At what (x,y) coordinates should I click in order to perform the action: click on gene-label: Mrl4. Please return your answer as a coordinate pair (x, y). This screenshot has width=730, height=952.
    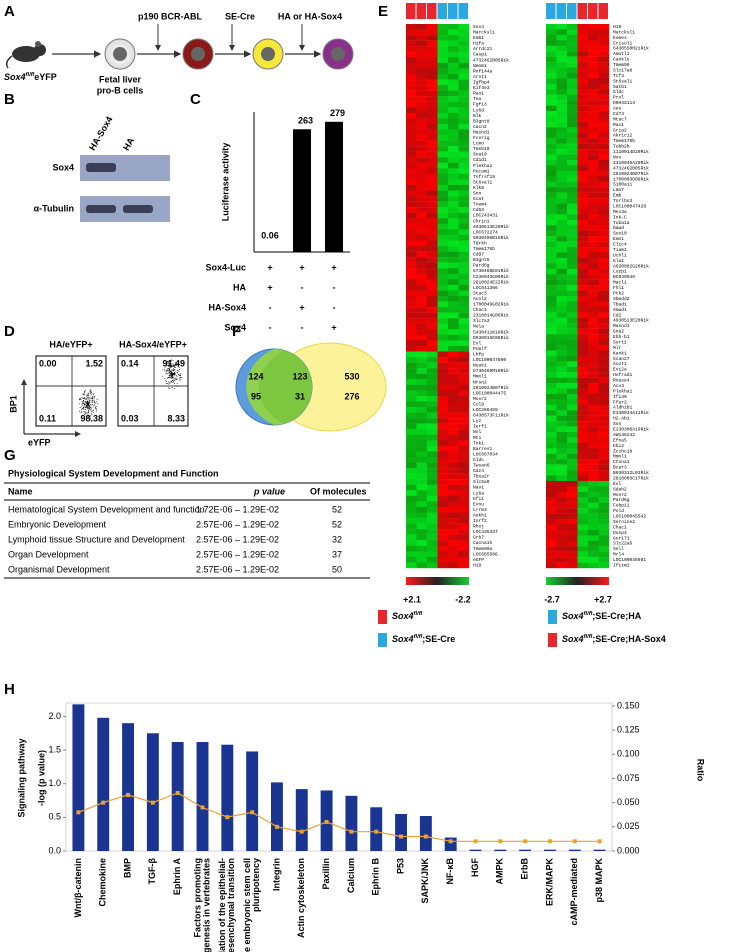
    Looking at the image, I should click on (618, 555).